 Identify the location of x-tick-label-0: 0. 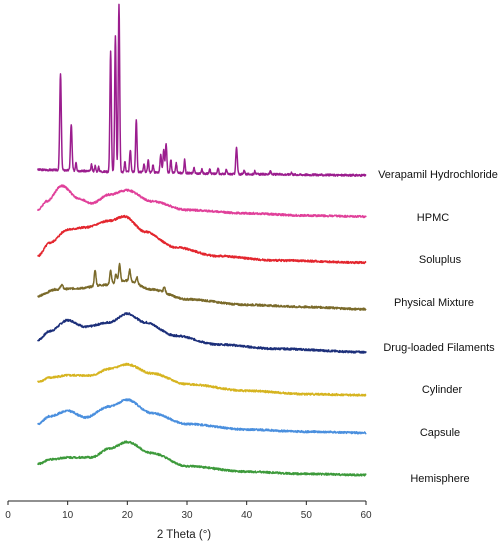
(8, 515).